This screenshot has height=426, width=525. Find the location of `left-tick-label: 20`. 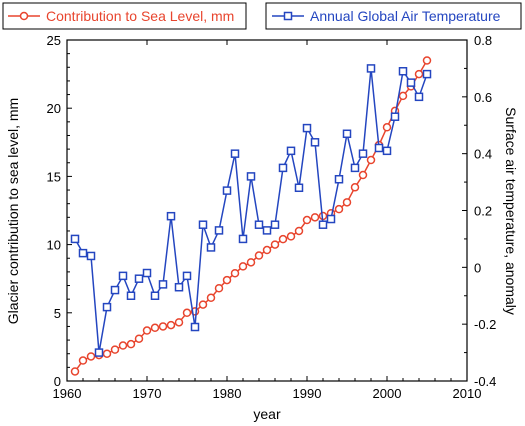

left-tick-label: 20 is located at coordinates (54, 108).